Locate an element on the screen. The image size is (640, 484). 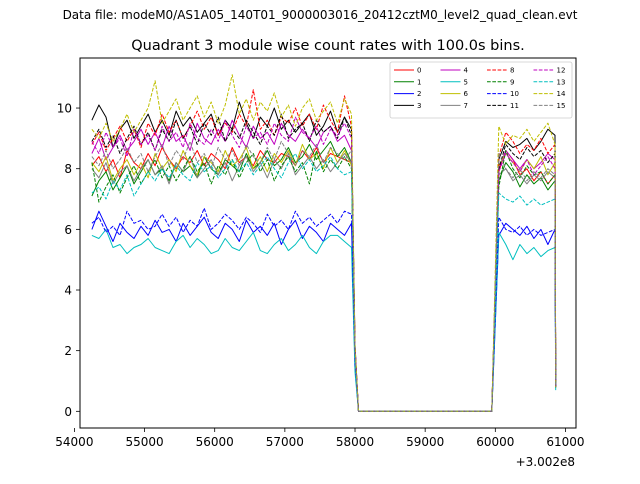
y-tick-label-6: 6 is located at coordinates (68, 230).